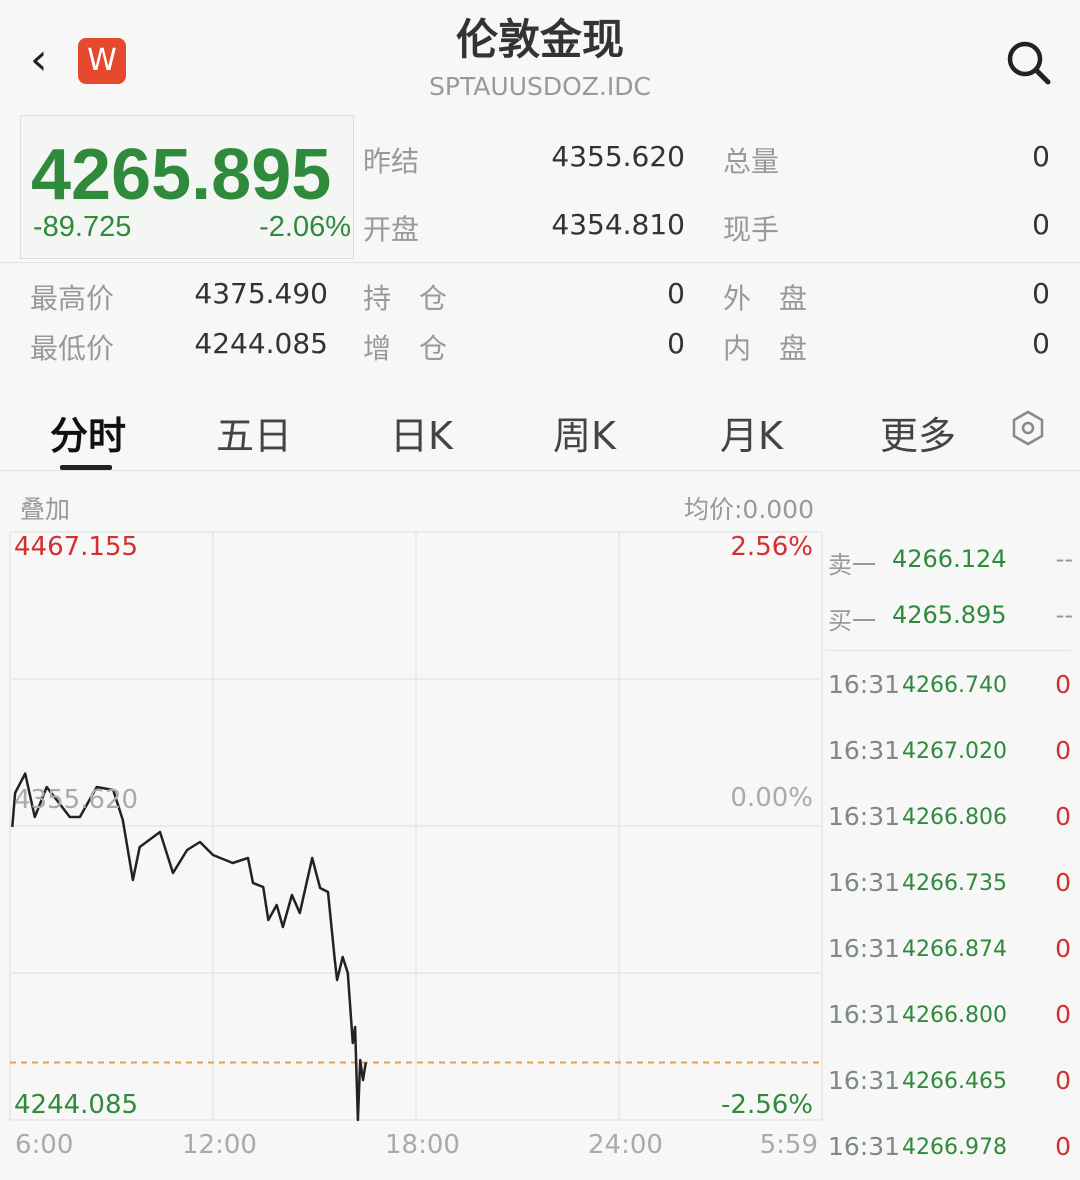  What do you see at coordinates (539, 39) in the screenshot?
I see `page-title: 伦敦金现` at bounding box center [539, 39].